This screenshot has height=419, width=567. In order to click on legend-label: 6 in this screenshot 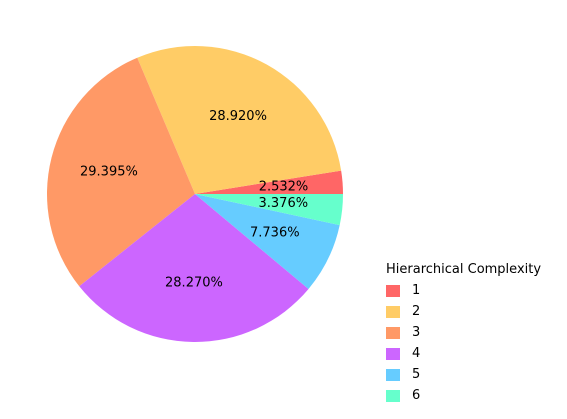, I will do `click(416, 395)`.